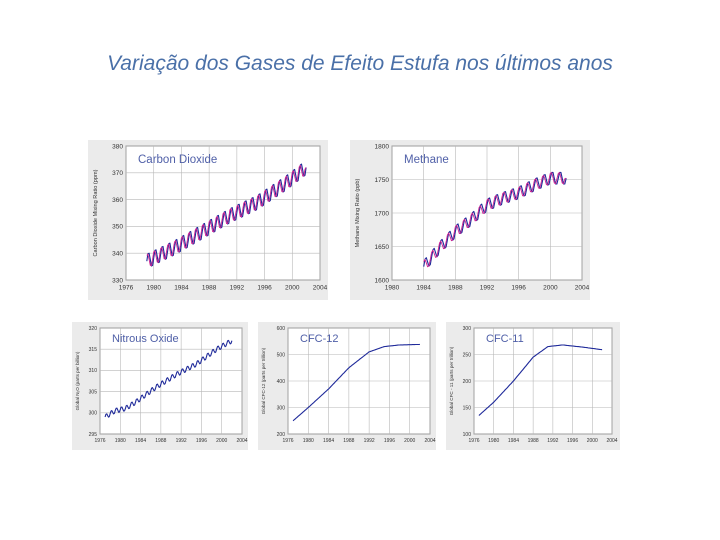  What do you see at coordinates (455, 288) in the screenshot?
I see `methane-x-tick-label: 1988` at bounding box center [455, 288].